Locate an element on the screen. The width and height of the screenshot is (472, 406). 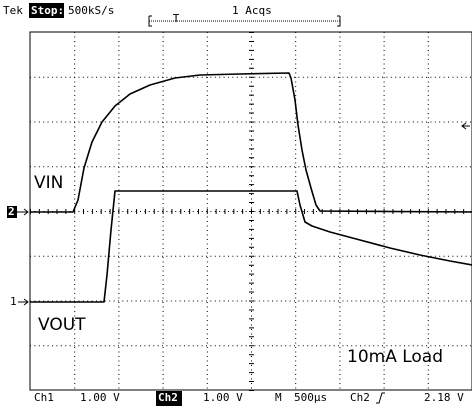
ch2-label: Ch2 is located at coordinates (168, 397).